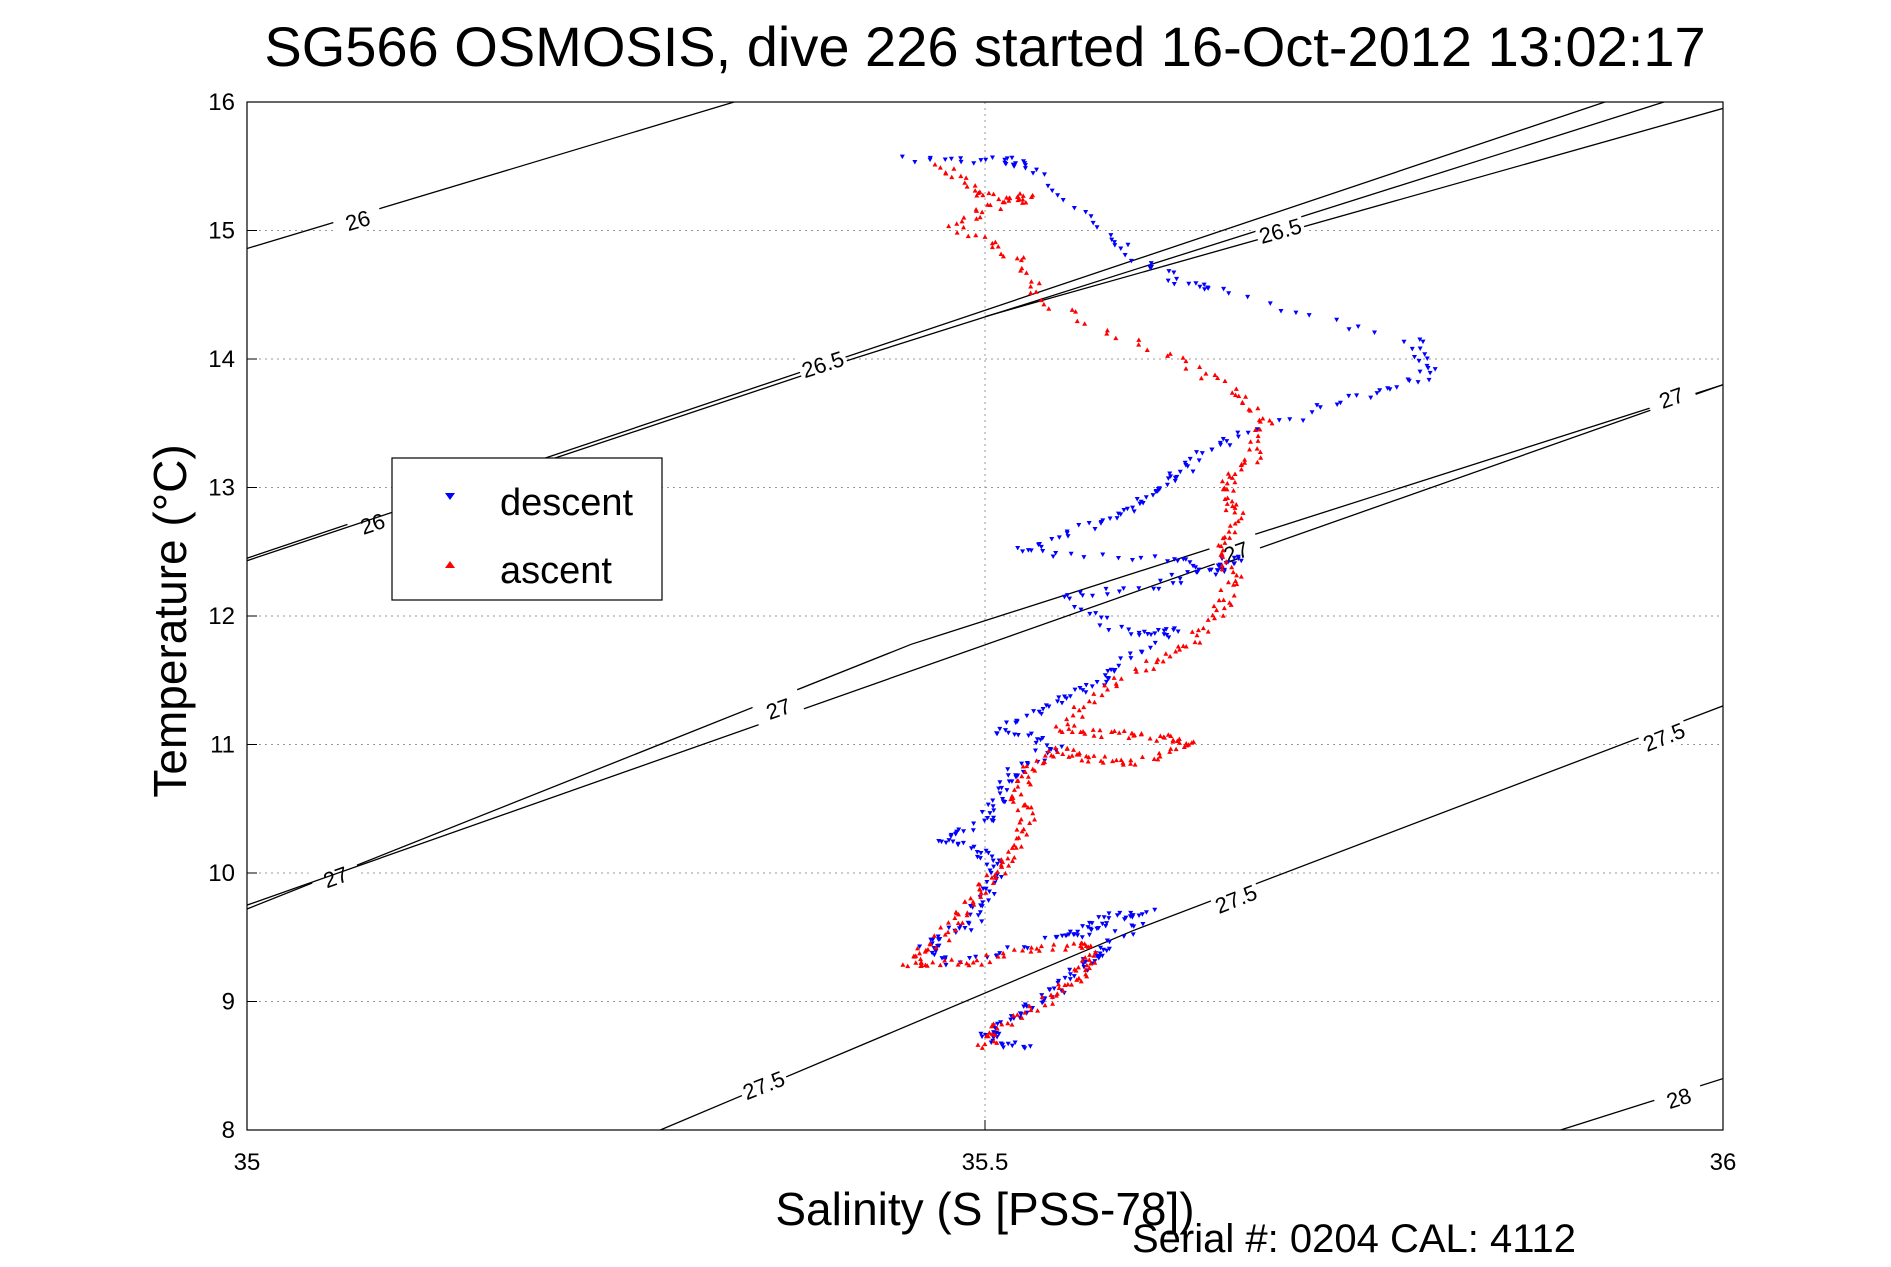 Image resolution: width=1891 pixels, height=1267 pixels. What do you see at coordinates (763, 1085) in the screenshot?
I see `contour-label-27.5: 27.5` at bounding box center [763, 1085].